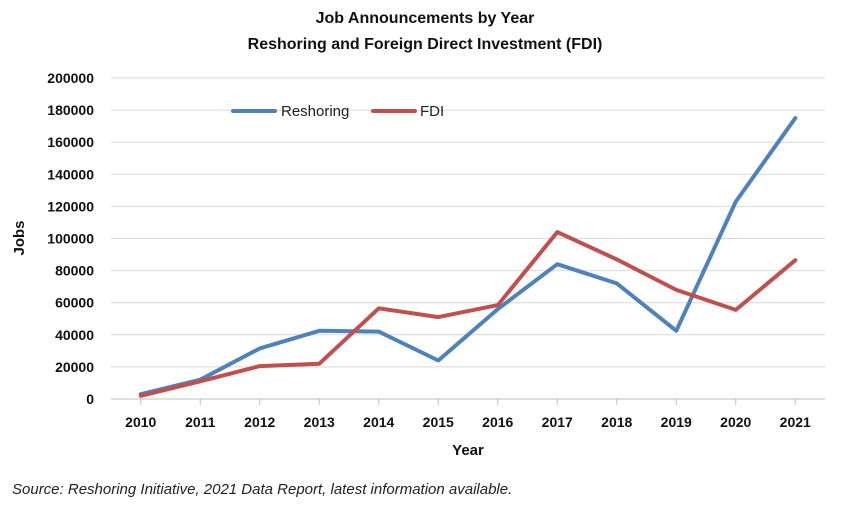 The height and width of the screenshot is (511, 842). Describe the element at coordinates (378, 422) in the screenshot. I see `x-tick-label: 2014` at that location.